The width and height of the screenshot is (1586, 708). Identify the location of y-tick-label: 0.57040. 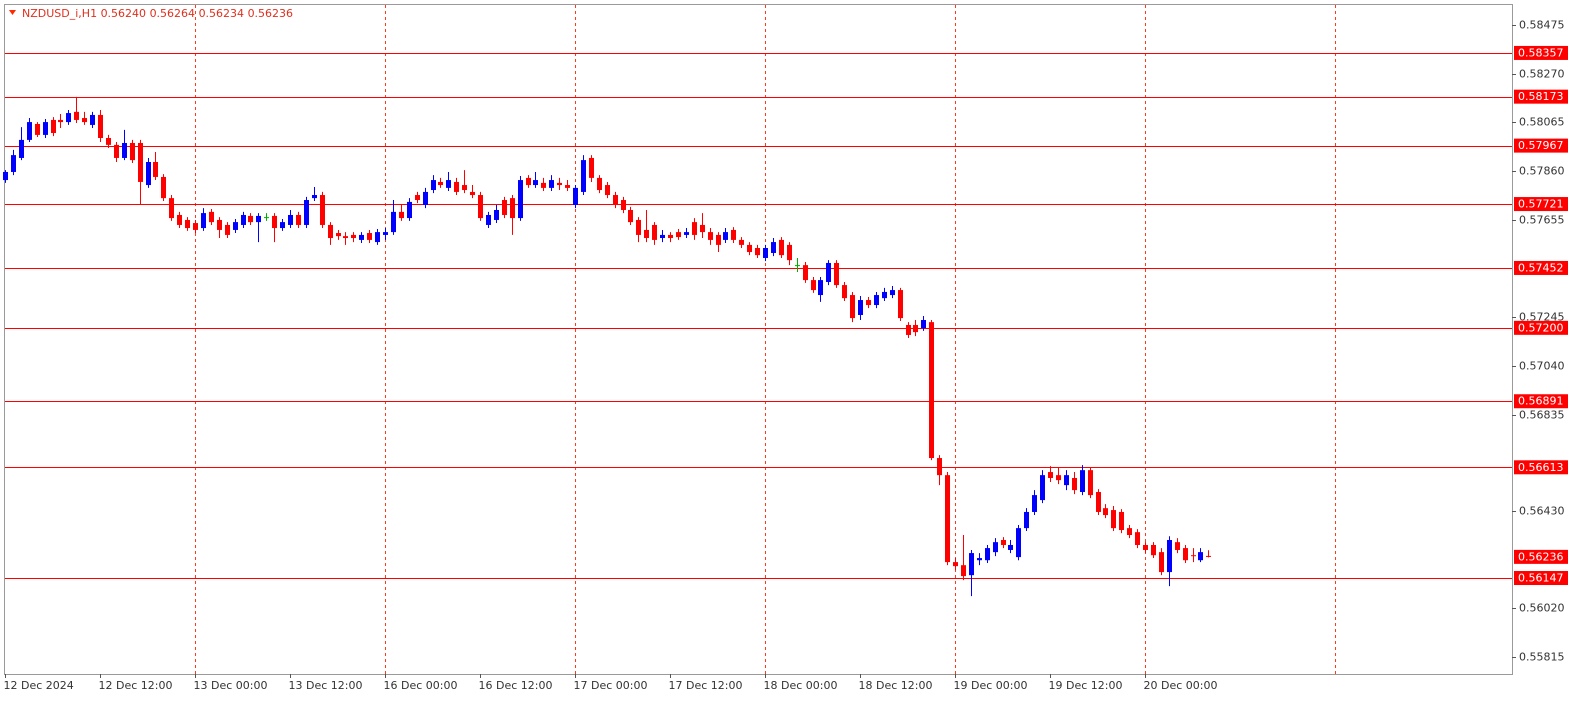
(1542, 366).